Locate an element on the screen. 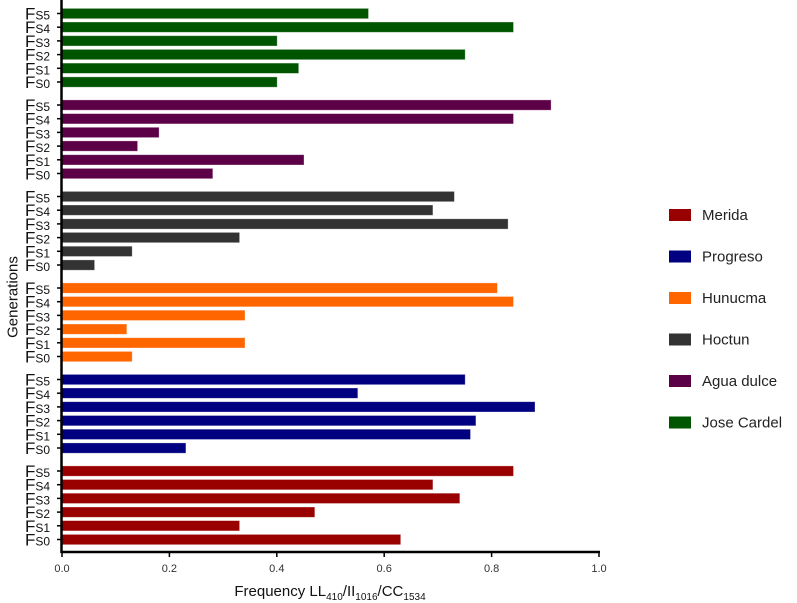 This screenshot has width=797, height=603. bar-progreso-s5 is located at coordinates (263, 379).